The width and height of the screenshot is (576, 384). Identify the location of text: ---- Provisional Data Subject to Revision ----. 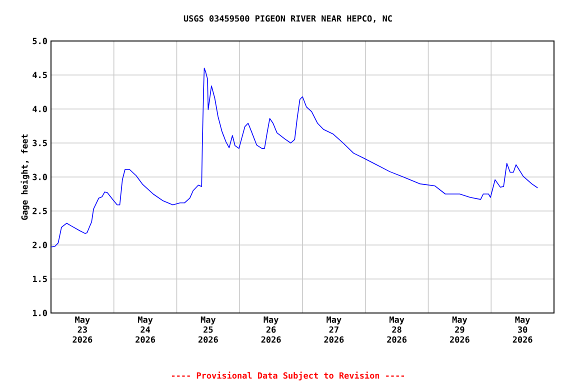
(288, 376).